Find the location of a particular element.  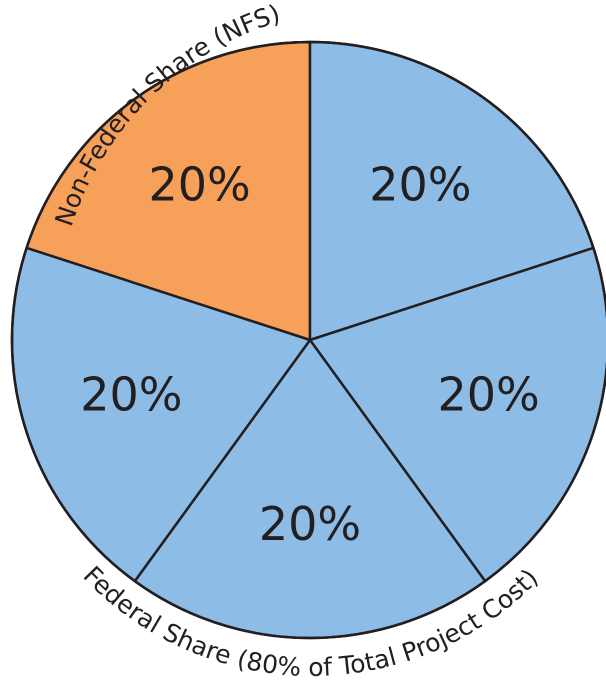

slice-label-4: 20% is located at coordinates (310, 524).